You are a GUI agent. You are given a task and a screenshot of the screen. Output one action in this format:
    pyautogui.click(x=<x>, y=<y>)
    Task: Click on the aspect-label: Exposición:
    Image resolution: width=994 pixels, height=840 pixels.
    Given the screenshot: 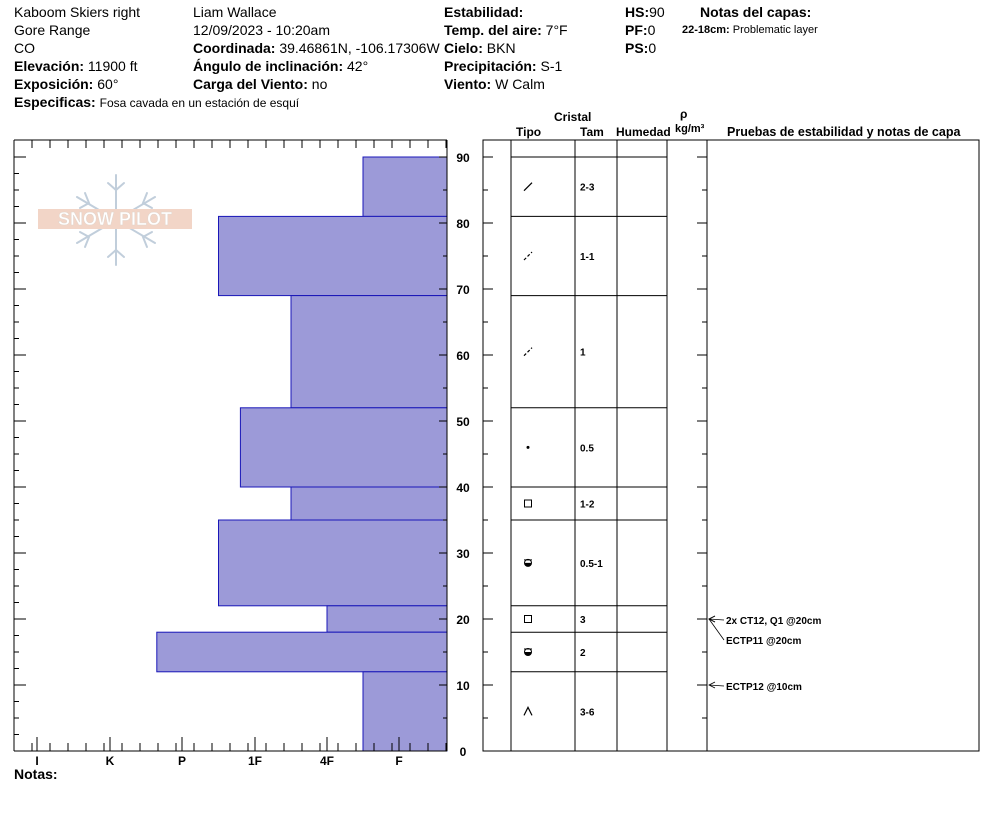 What is the action you would take?
    pyautogui.click(x=54, y=84)
    